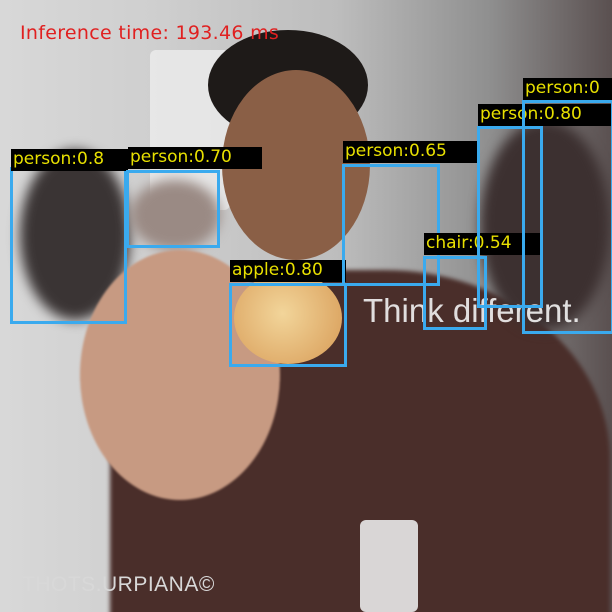 This screenshot has height=612, width=612. I want to click on detection-label: chair:0.54, so click(483, 244).